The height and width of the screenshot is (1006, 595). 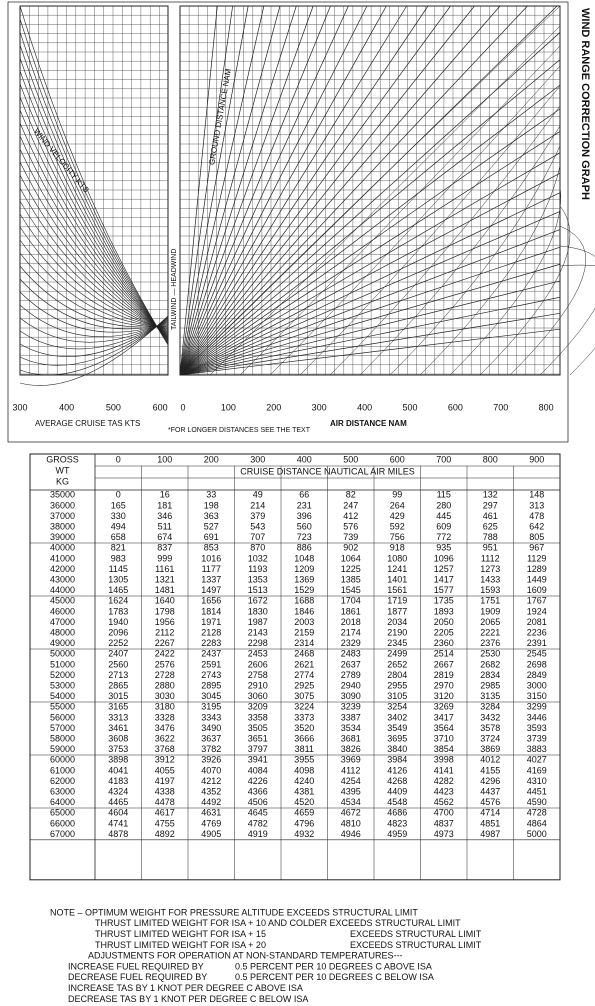 I want to click on distance-cell: 4027, so click(x=537, y=760).